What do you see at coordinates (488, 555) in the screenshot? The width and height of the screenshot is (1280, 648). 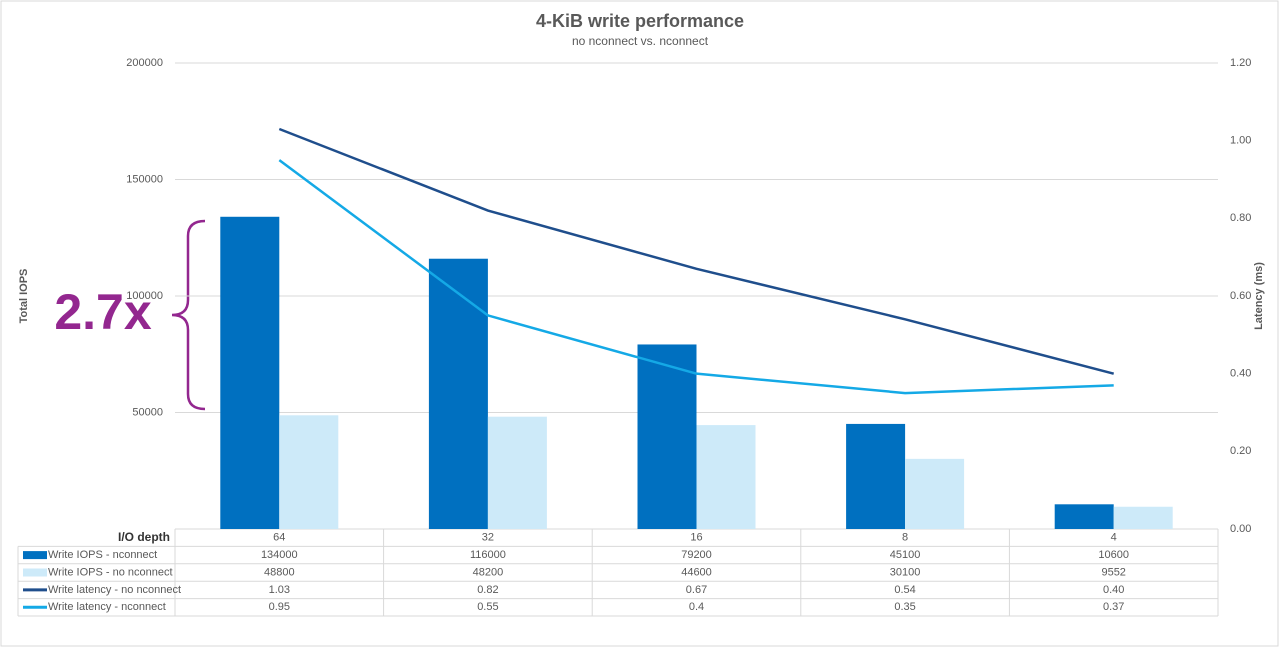 I see `table-value: 116000` at bounding box center [488, 555].